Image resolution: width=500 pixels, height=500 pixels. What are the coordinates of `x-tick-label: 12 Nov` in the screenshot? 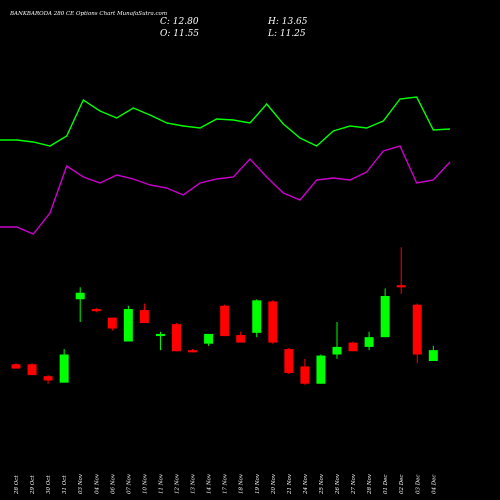 It's located at (178, 483).